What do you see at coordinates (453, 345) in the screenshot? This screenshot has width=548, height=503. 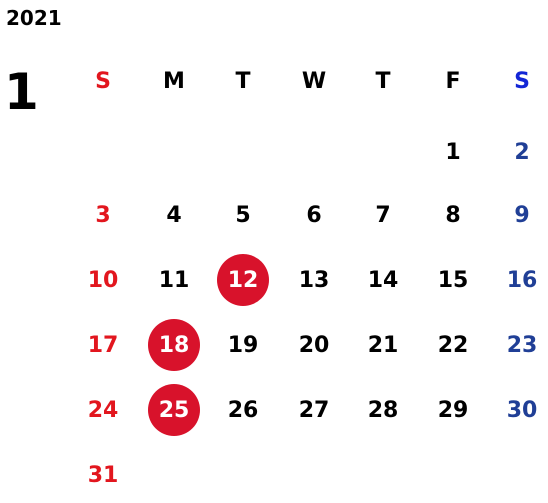 I see `calendar-day: 22` at bounding box center [453, 345].